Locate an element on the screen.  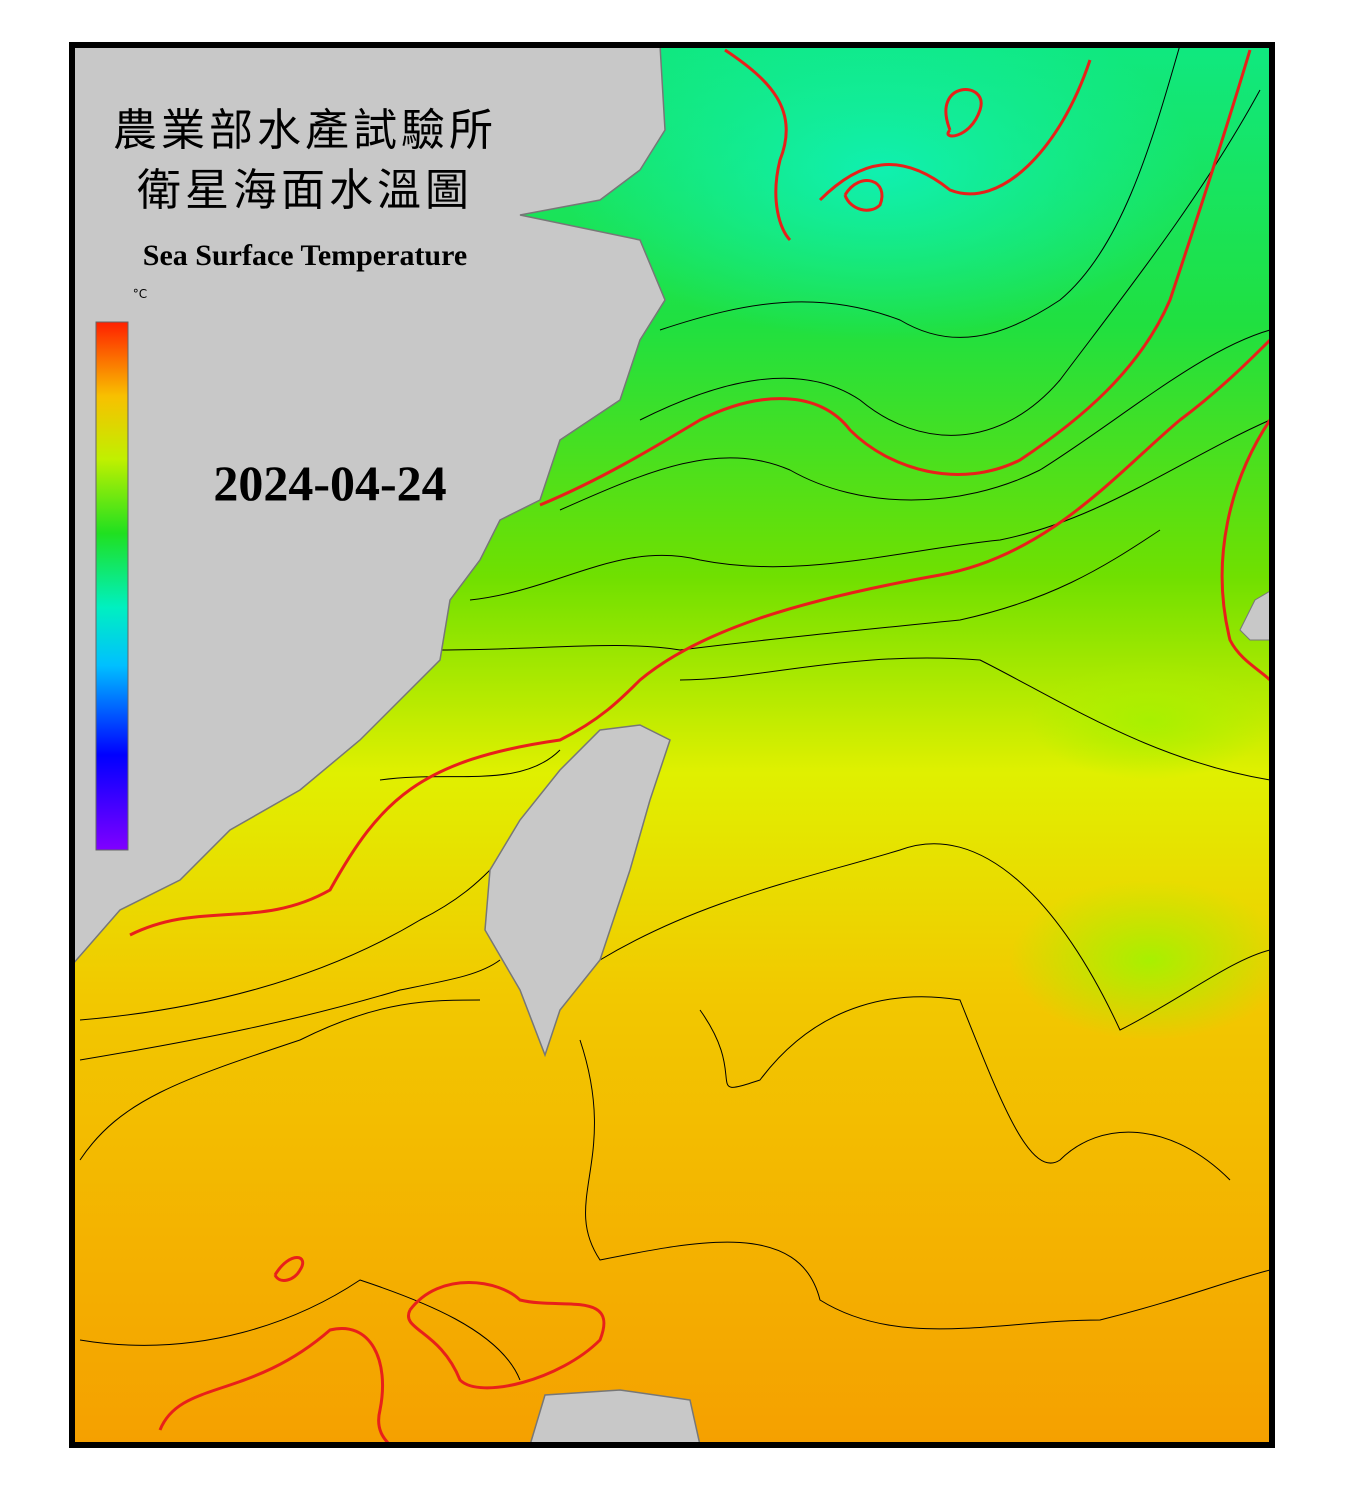
title-zh: 衛星海面水溫圖 is located at coordinates (305, 190).